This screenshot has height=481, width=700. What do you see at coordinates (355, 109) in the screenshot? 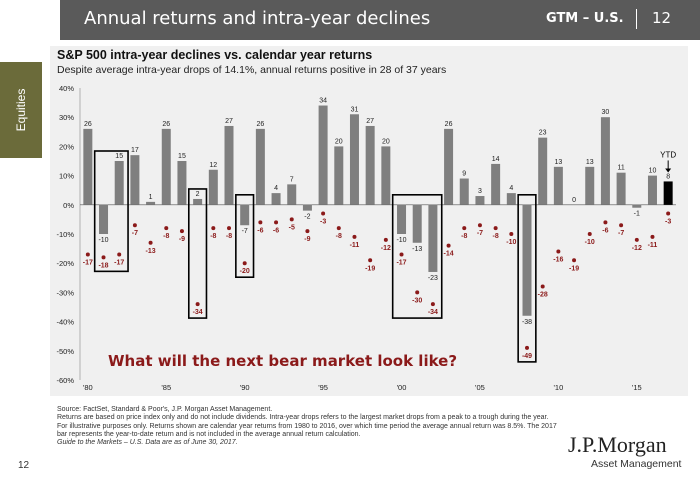
I see `return-label: 31` at bounding box center [355, 109].